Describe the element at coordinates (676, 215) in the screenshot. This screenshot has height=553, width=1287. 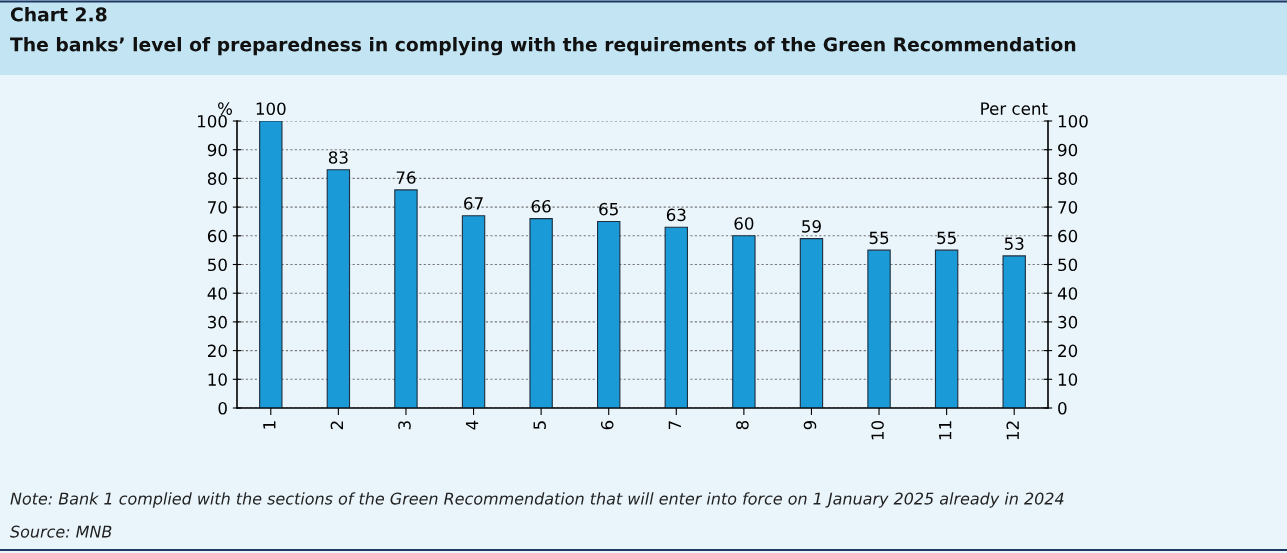
I see `data-label: 63` at that location.